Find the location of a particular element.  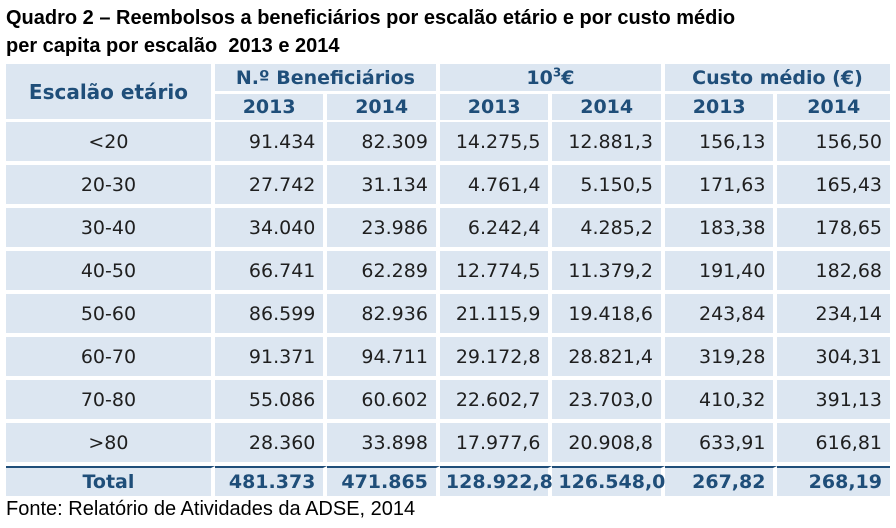

avg-cost-2014-cell: 165,43 is located at coordinates (833, 186).